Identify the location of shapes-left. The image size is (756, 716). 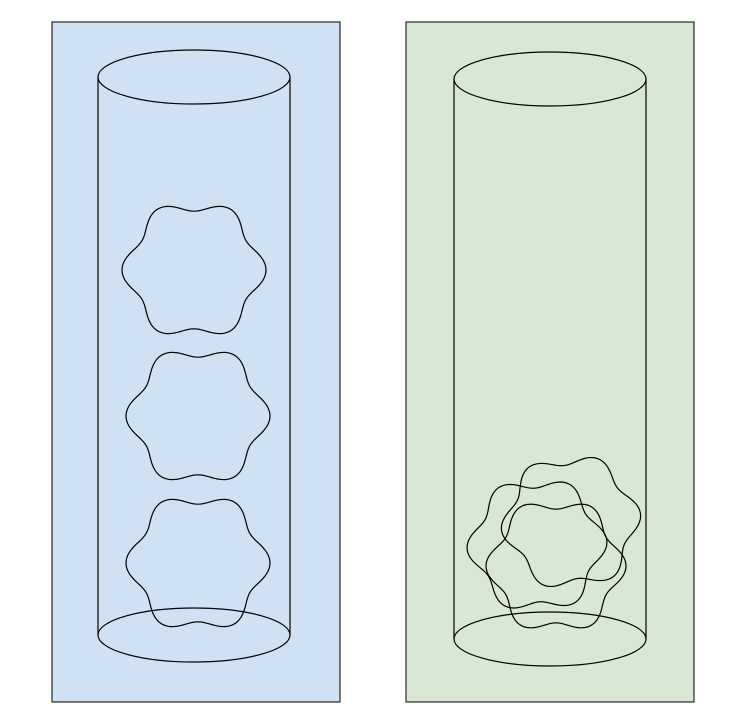
(196, 416).